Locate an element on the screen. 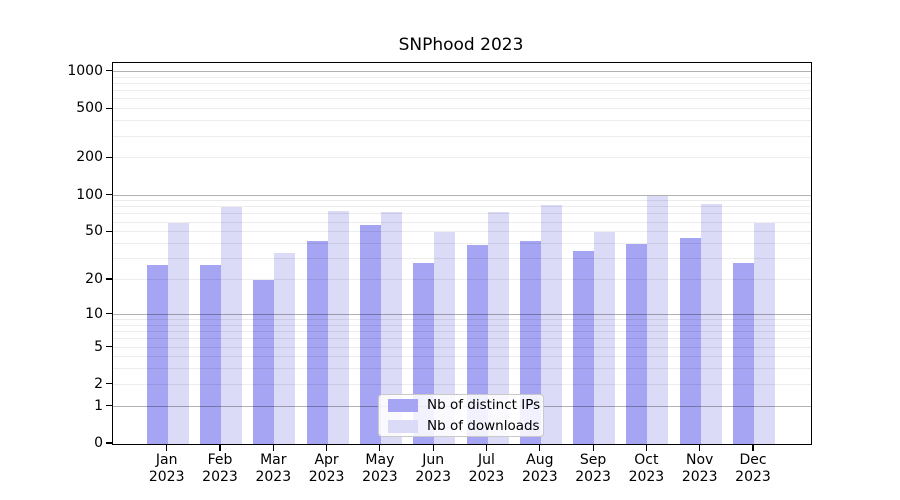  bar-downloads-nov is located at coordinates (711, 324).